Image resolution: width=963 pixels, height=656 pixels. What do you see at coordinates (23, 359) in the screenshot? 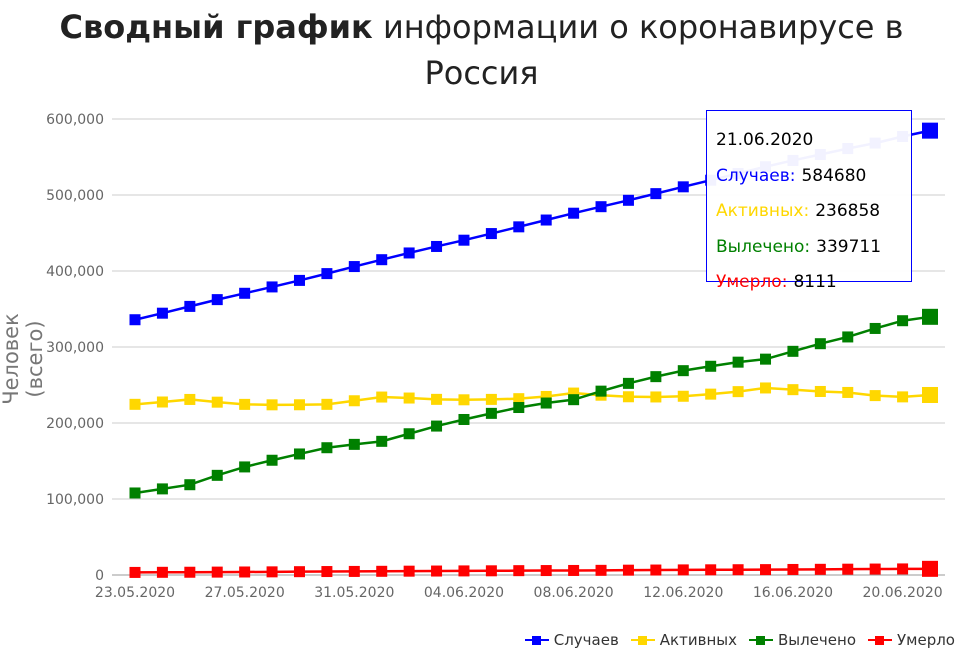
I see `y-axis-label: Человек (всего)` at bounding box center [23, 359].